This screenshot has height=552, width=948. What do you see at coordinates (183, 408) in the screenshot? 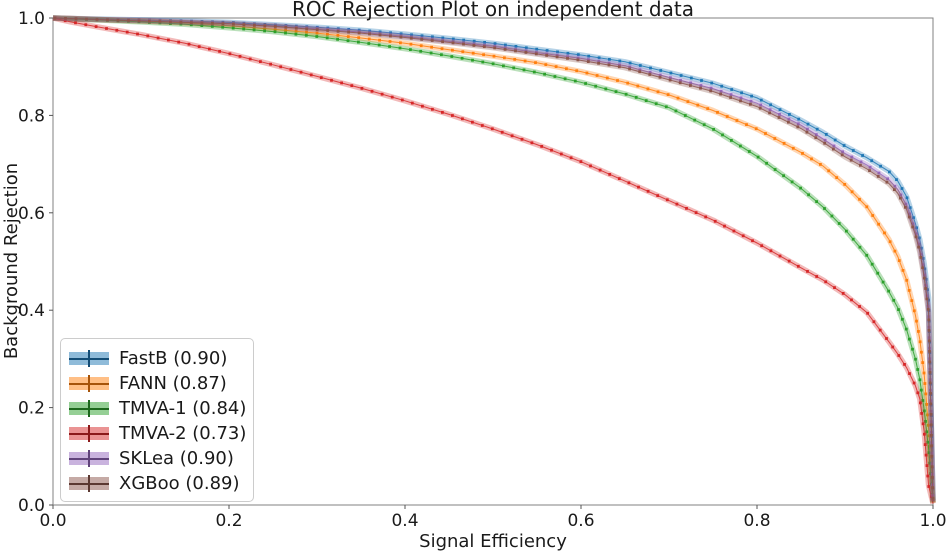
I see `legend-label: TMVA-1 (0.84)` at bounding box center [183, 408].